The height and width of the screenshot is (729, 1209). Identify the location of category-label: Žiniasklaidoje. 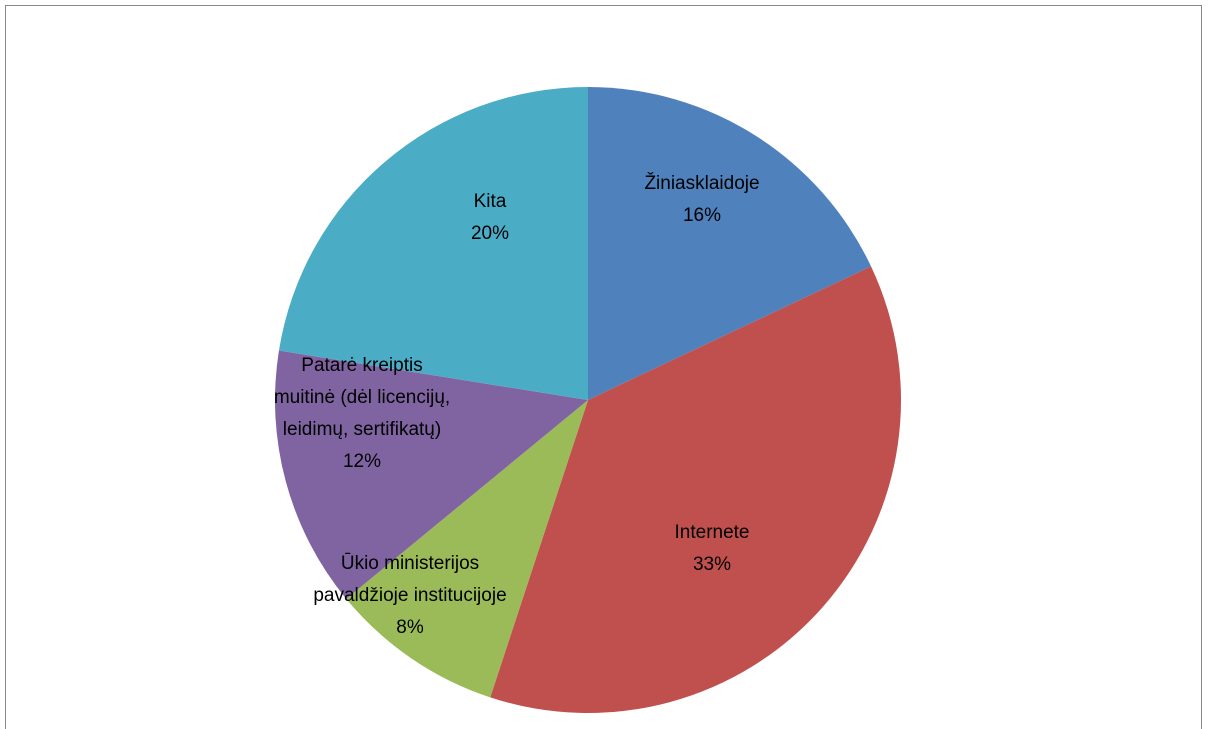
(702, 183).